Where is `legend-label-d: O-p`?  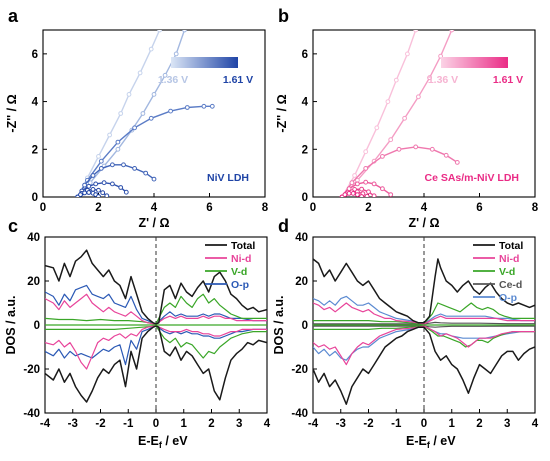
legend-label-d: O-p is located at coordinates (508, 298).